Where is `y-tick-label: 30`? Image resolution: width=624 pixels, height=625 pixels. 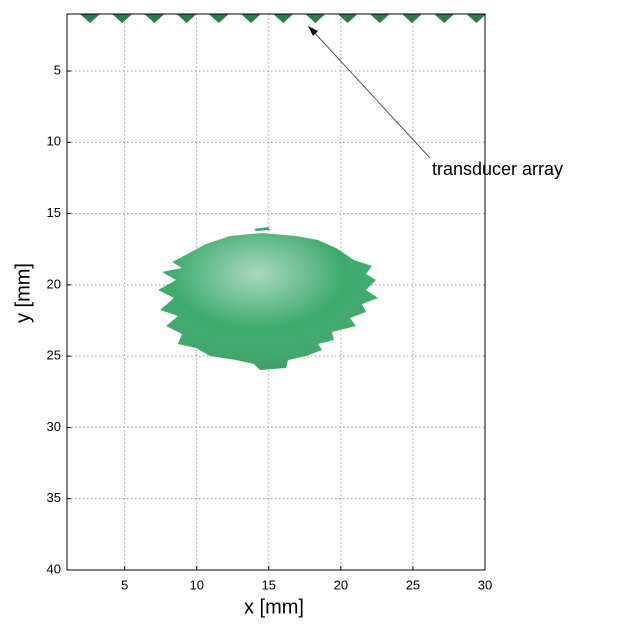
y-tick-label: 30 is located at coordinates (54, 426).